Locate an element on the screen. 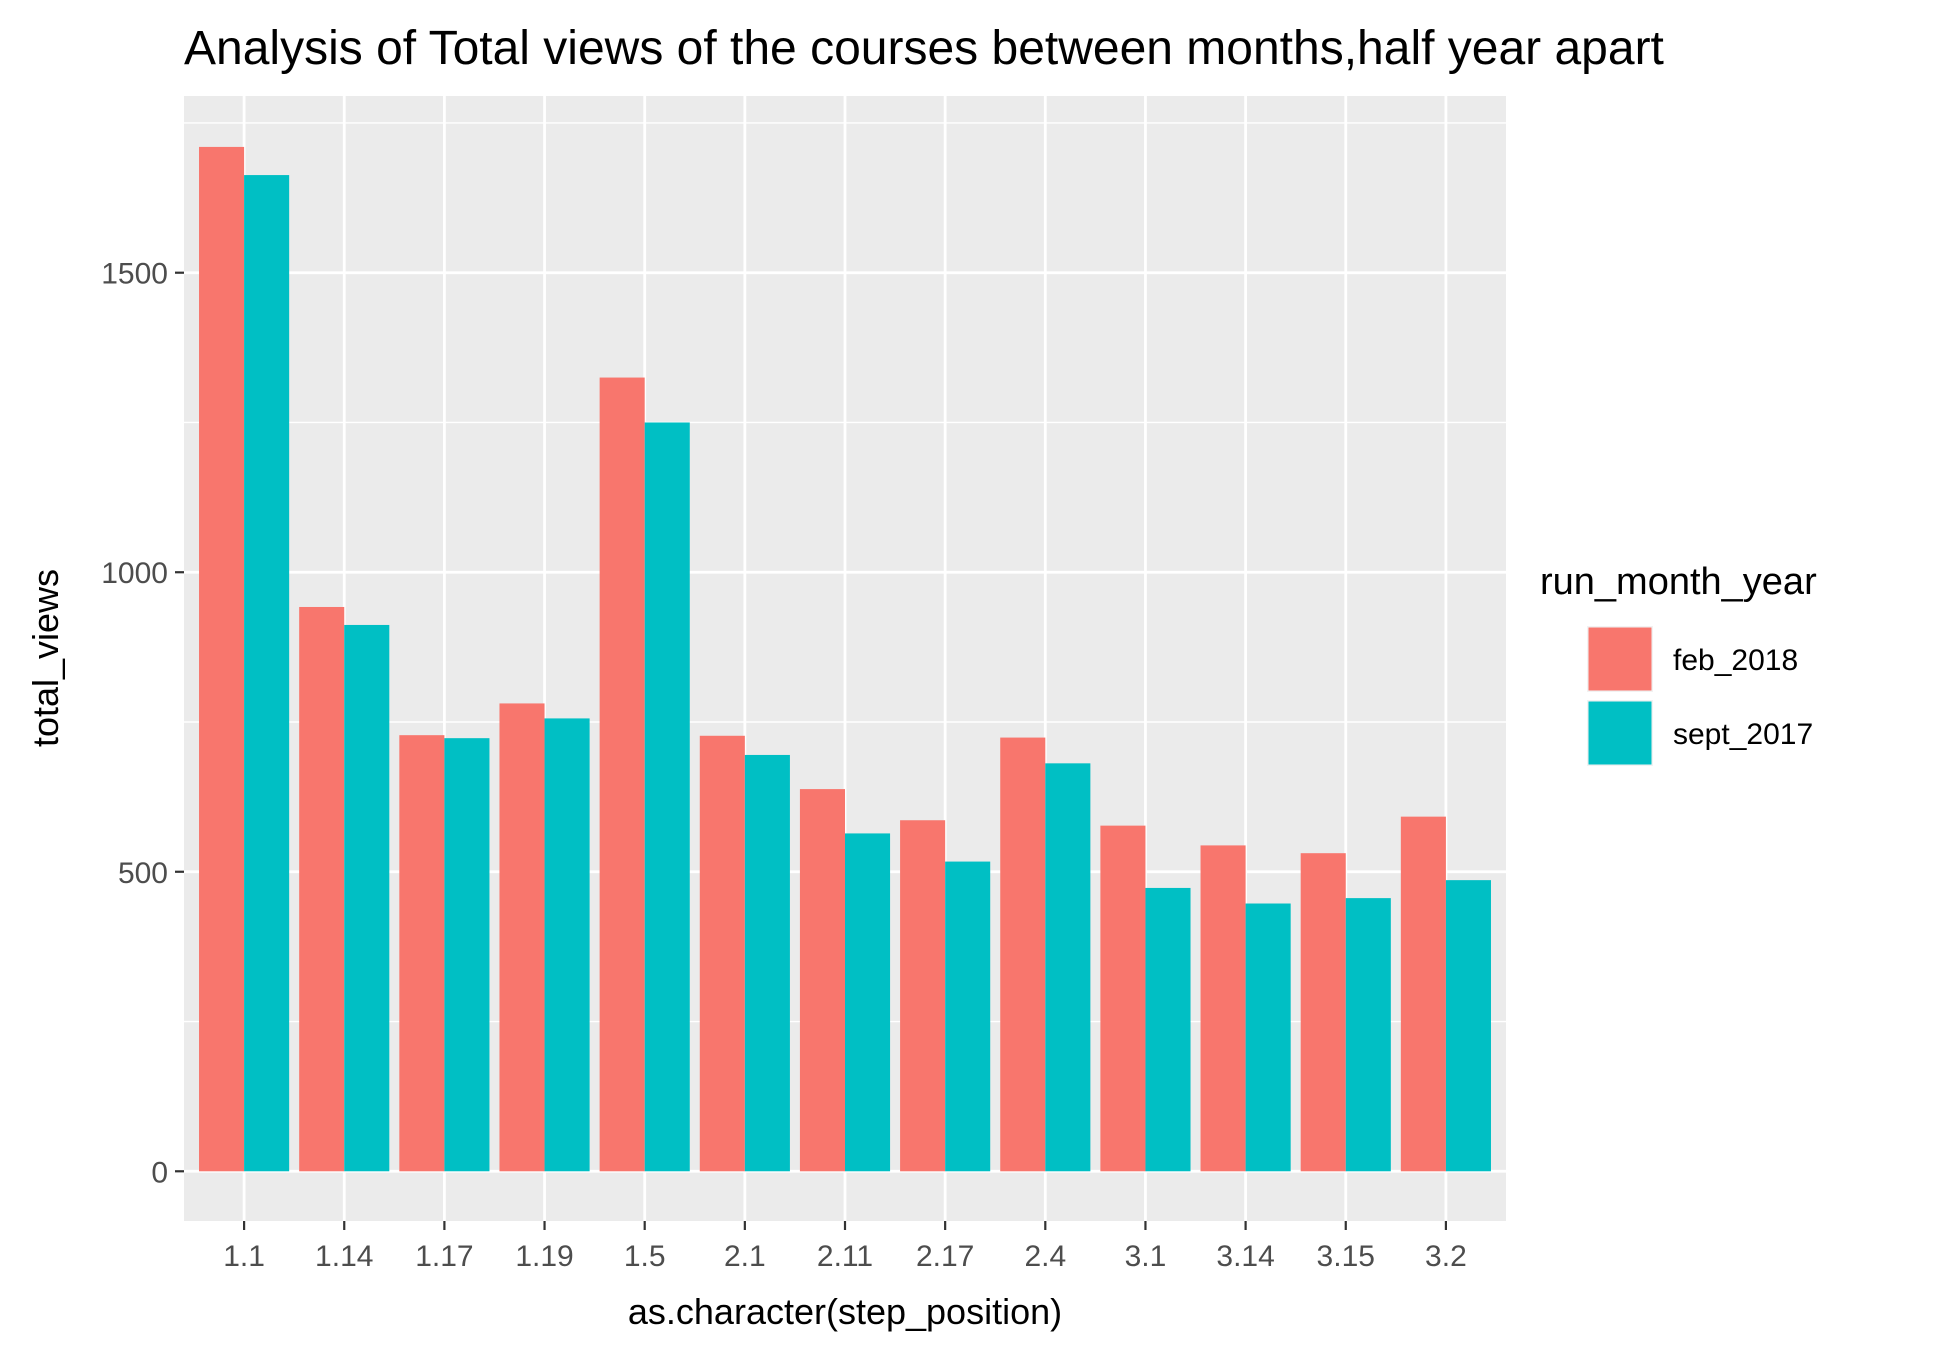  legend-title: run_month_year is located at coordinates (1678, 582).